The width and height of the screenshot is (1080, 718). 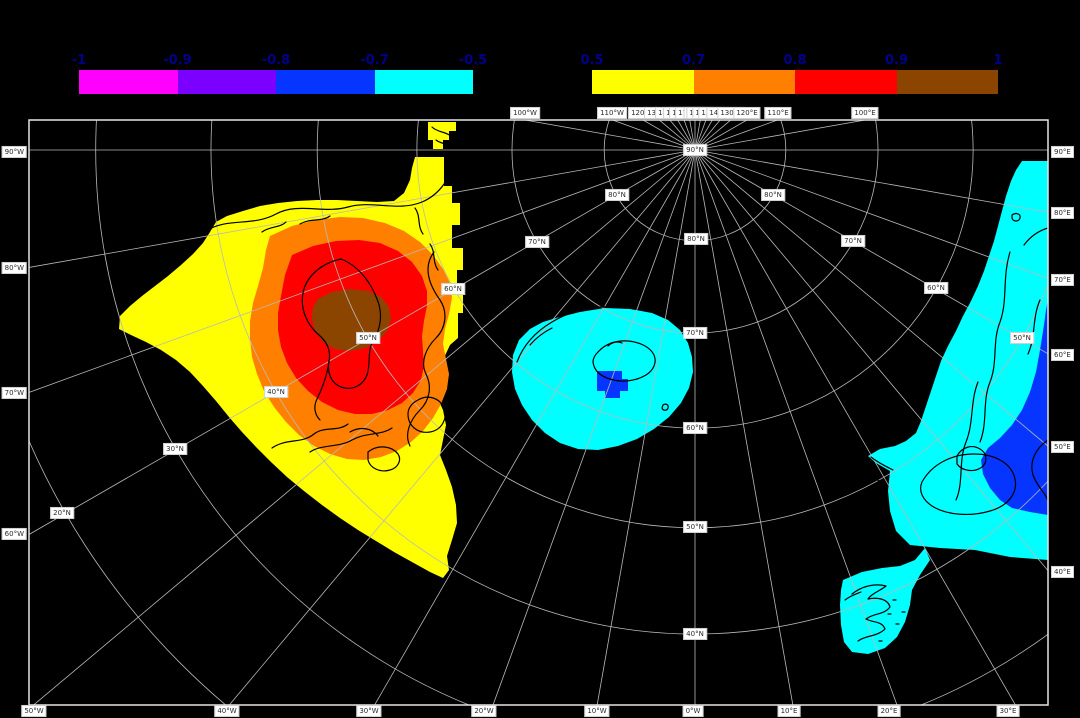 What do you see at coordinates (795, 60) in the screenshot?
I see `positive-colorbar-tick: 0.8` at bounding box center [795, 60].